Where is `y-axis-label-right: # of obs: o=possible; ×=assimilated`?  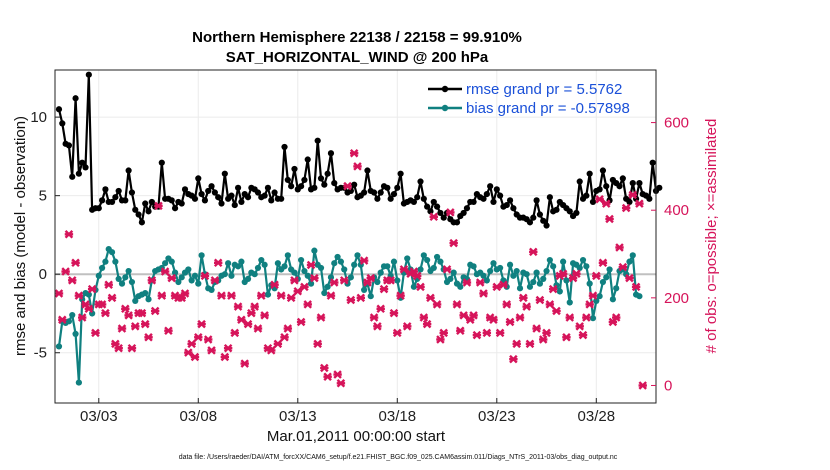 y-axis-label-right: # of obs: o=possible; ×=assimilated is located at coordinates (711, 236).